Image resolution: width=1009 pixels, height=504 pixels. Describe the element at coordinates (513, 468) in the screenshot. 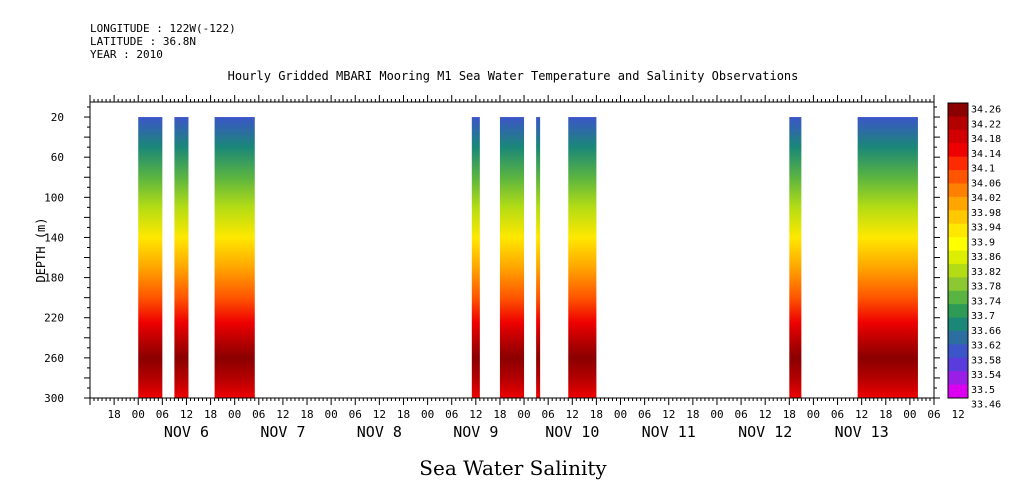

I see `x-axis-label: Sea Water Salinity` at that location.